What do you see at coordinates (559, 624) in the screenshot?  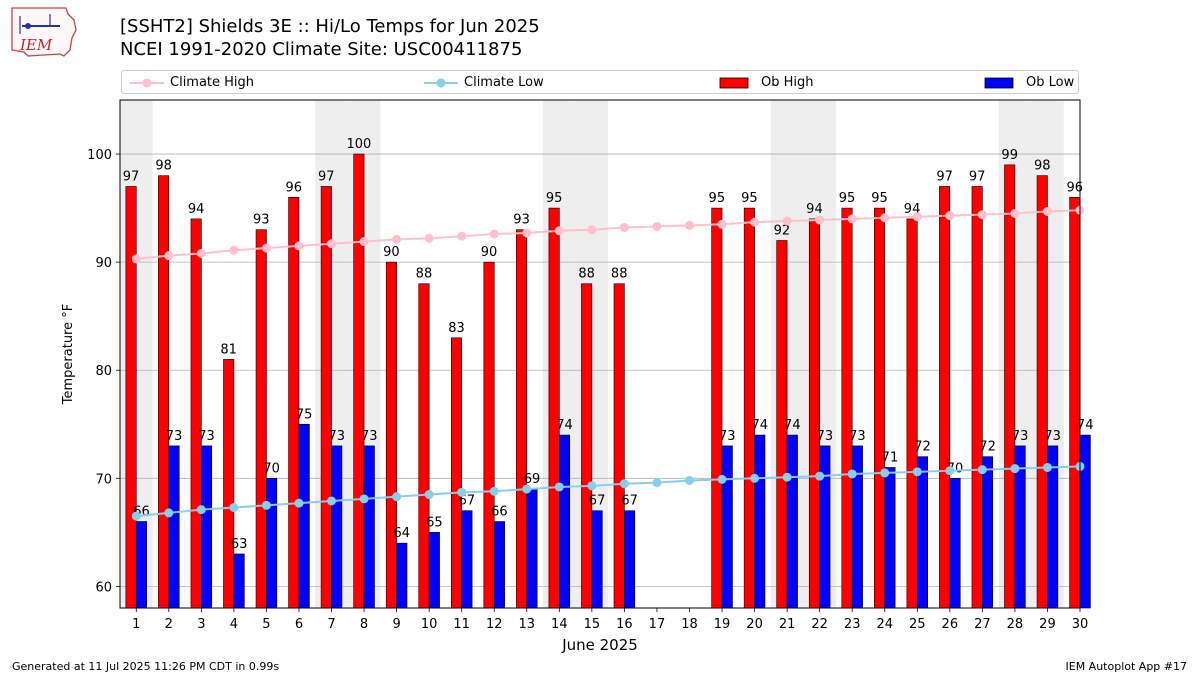 I see `x-tick-label: 14` at bounding box center [559, 624].